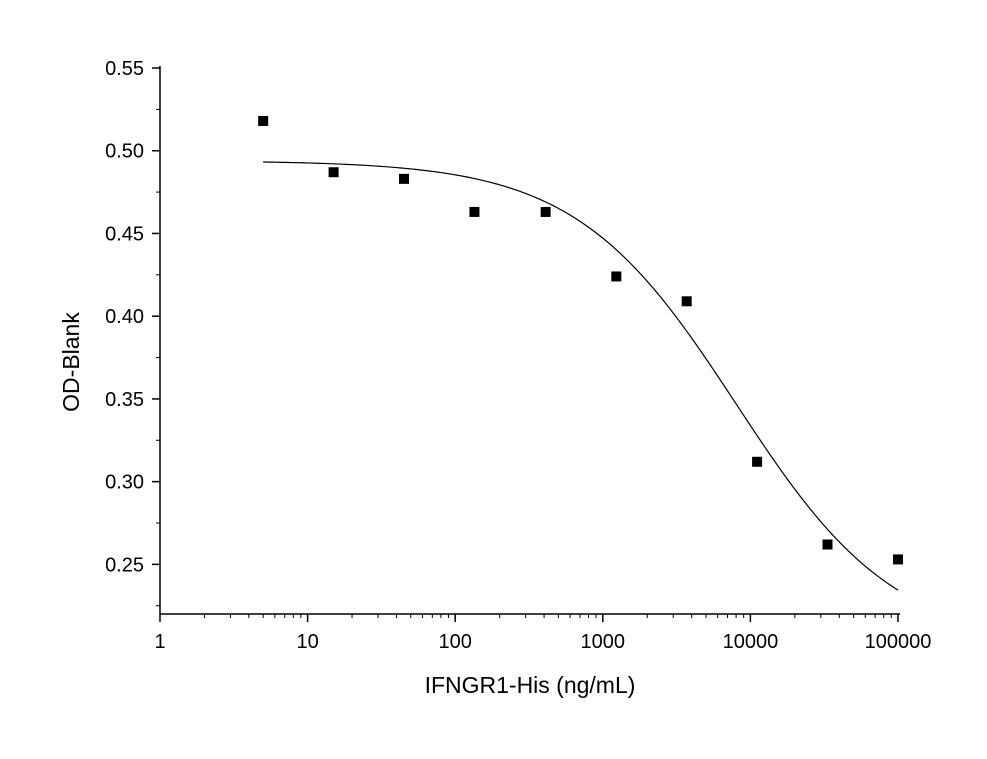 The image size is (987, 759). I want to click on y-tick-label: 0.45, so click(124, 234).